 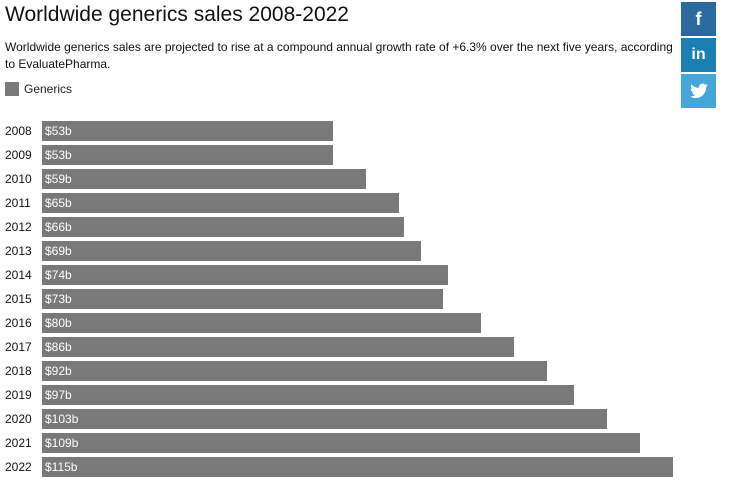 What do you see at coordinates (18, 203) in the screenshot?
I see `y-tick-label: 2011` at bounding box center [18, 203].